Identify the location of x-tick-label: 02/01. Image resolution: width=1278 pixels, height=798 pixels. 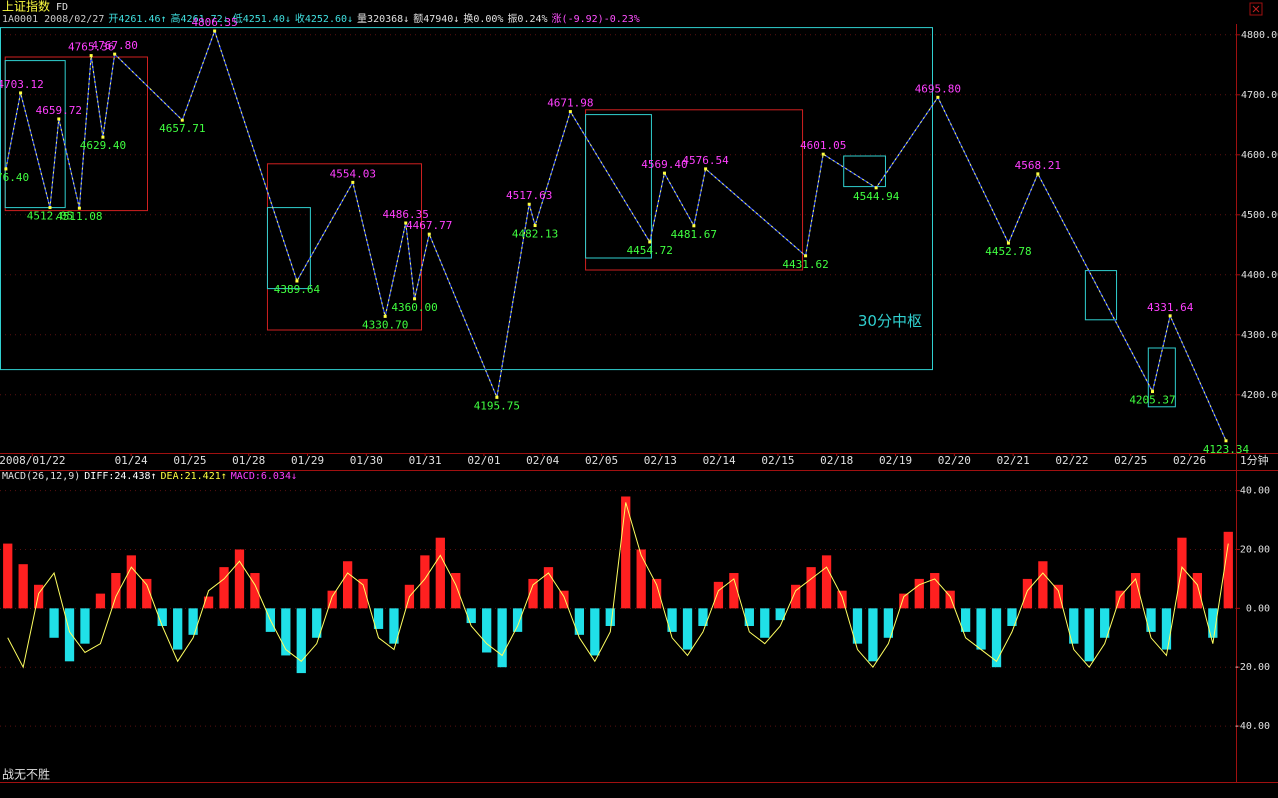
(483, 460).